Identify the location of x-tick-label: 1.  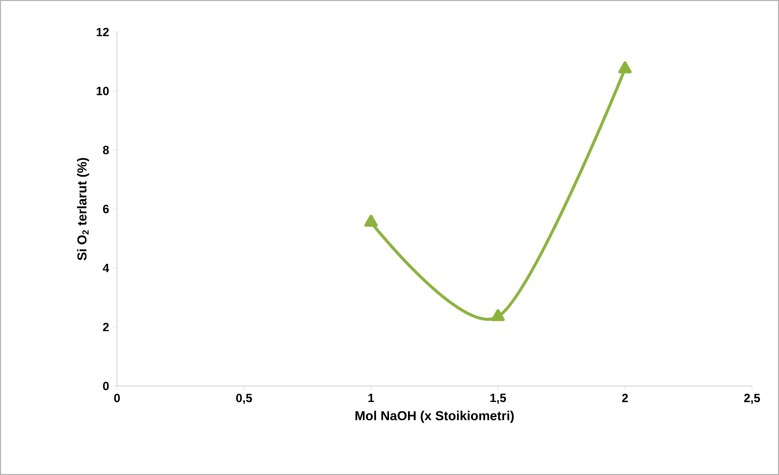
(371, 398).